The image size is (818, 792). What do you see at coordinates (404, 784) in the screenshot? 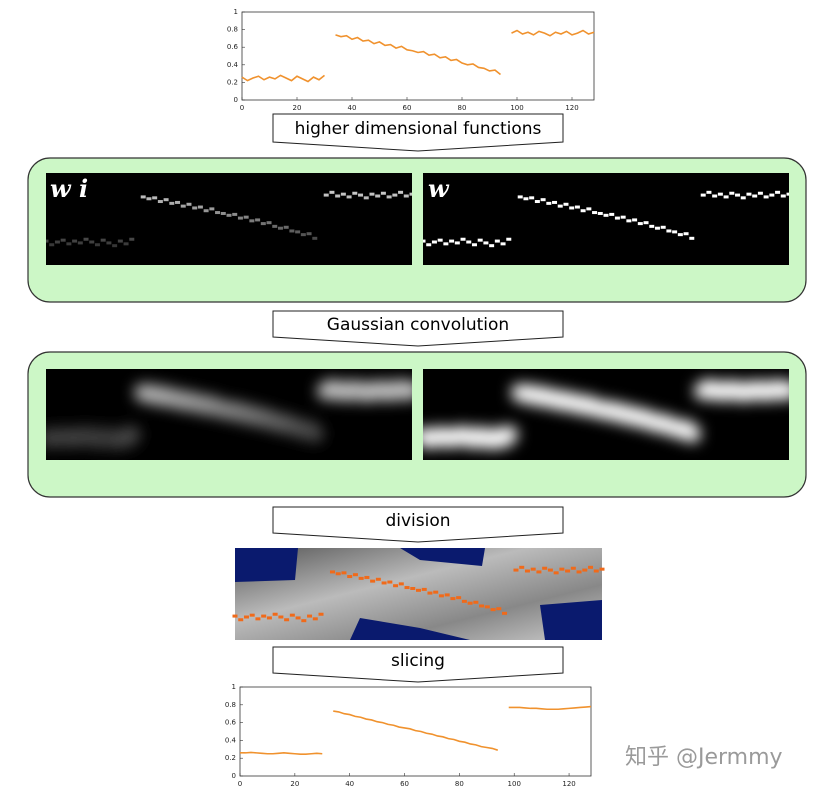
I see `x-tick-label: 60` at bounding box center [404, 784].